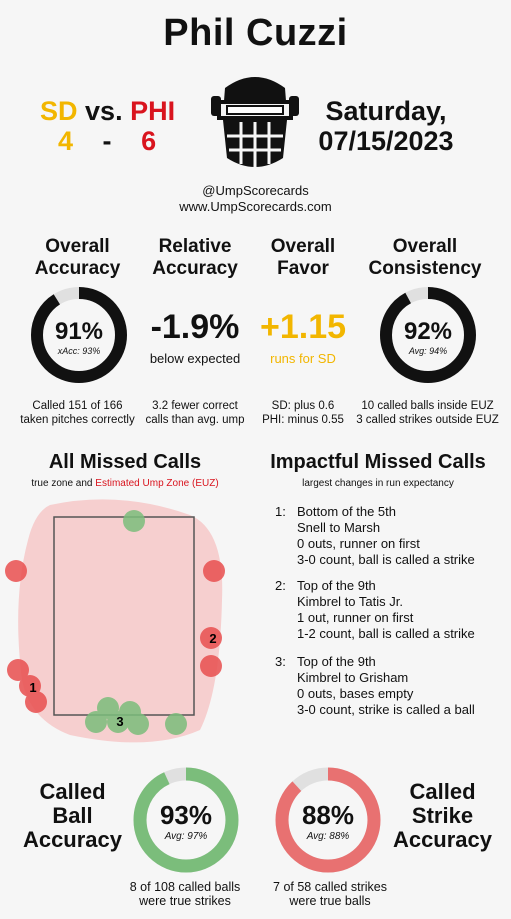  I want to click on item-number: 3:, so click(280, 661).